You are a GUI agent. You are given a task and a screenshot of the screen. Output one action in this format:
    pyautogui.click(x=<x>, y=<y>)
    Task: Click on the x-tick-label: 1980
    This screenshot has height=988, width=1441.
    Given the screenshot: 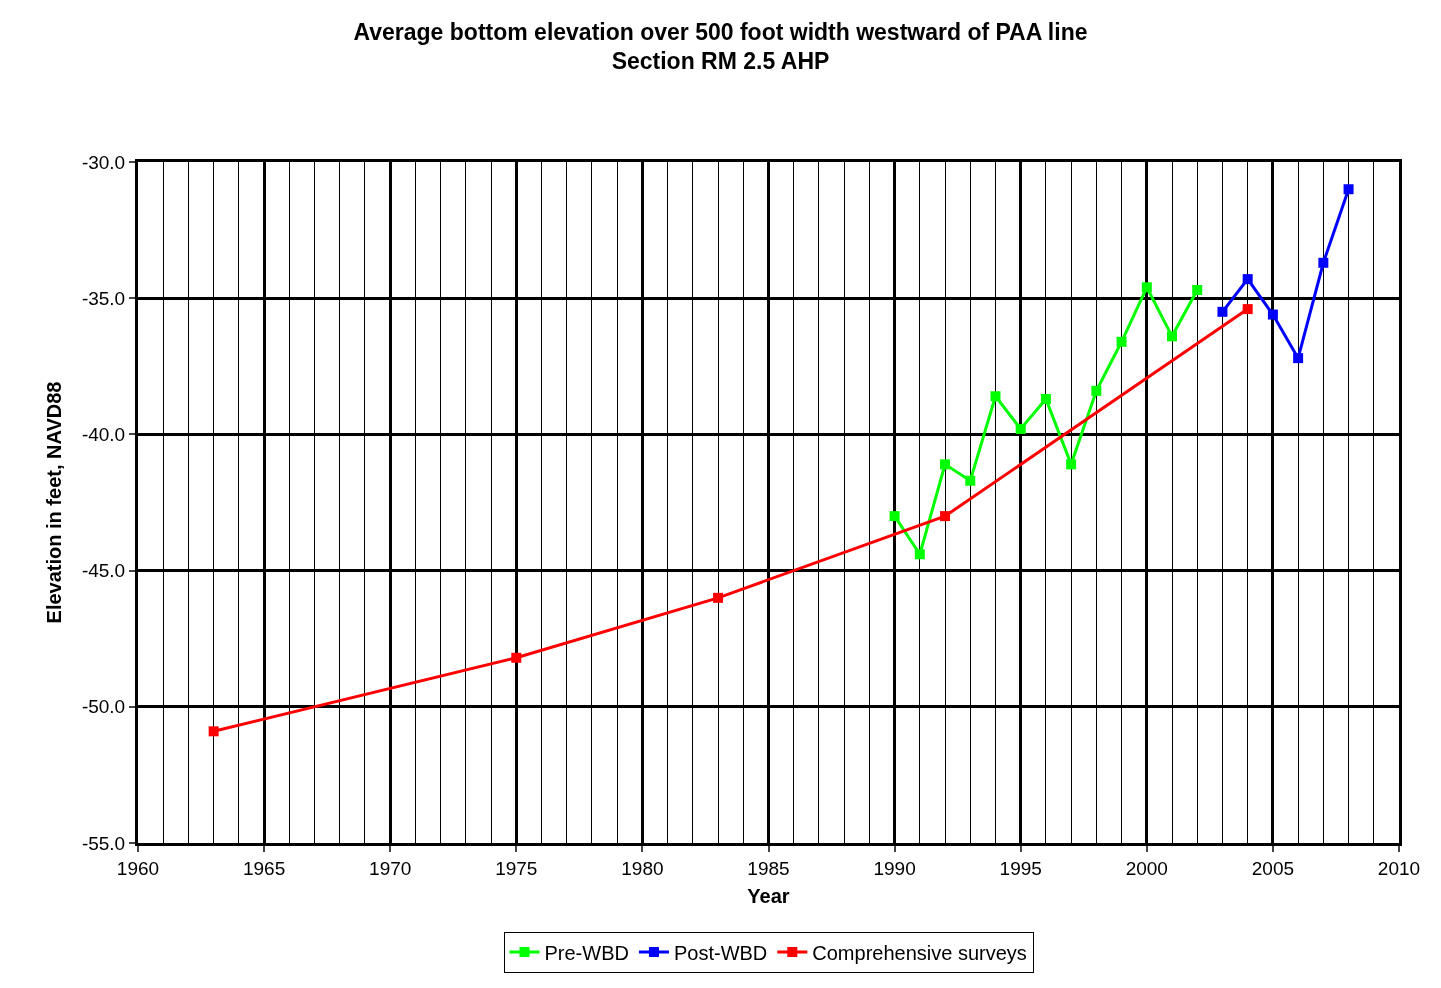 What is the action you would take?
    pyautogui.click(x=642, y=868)
    